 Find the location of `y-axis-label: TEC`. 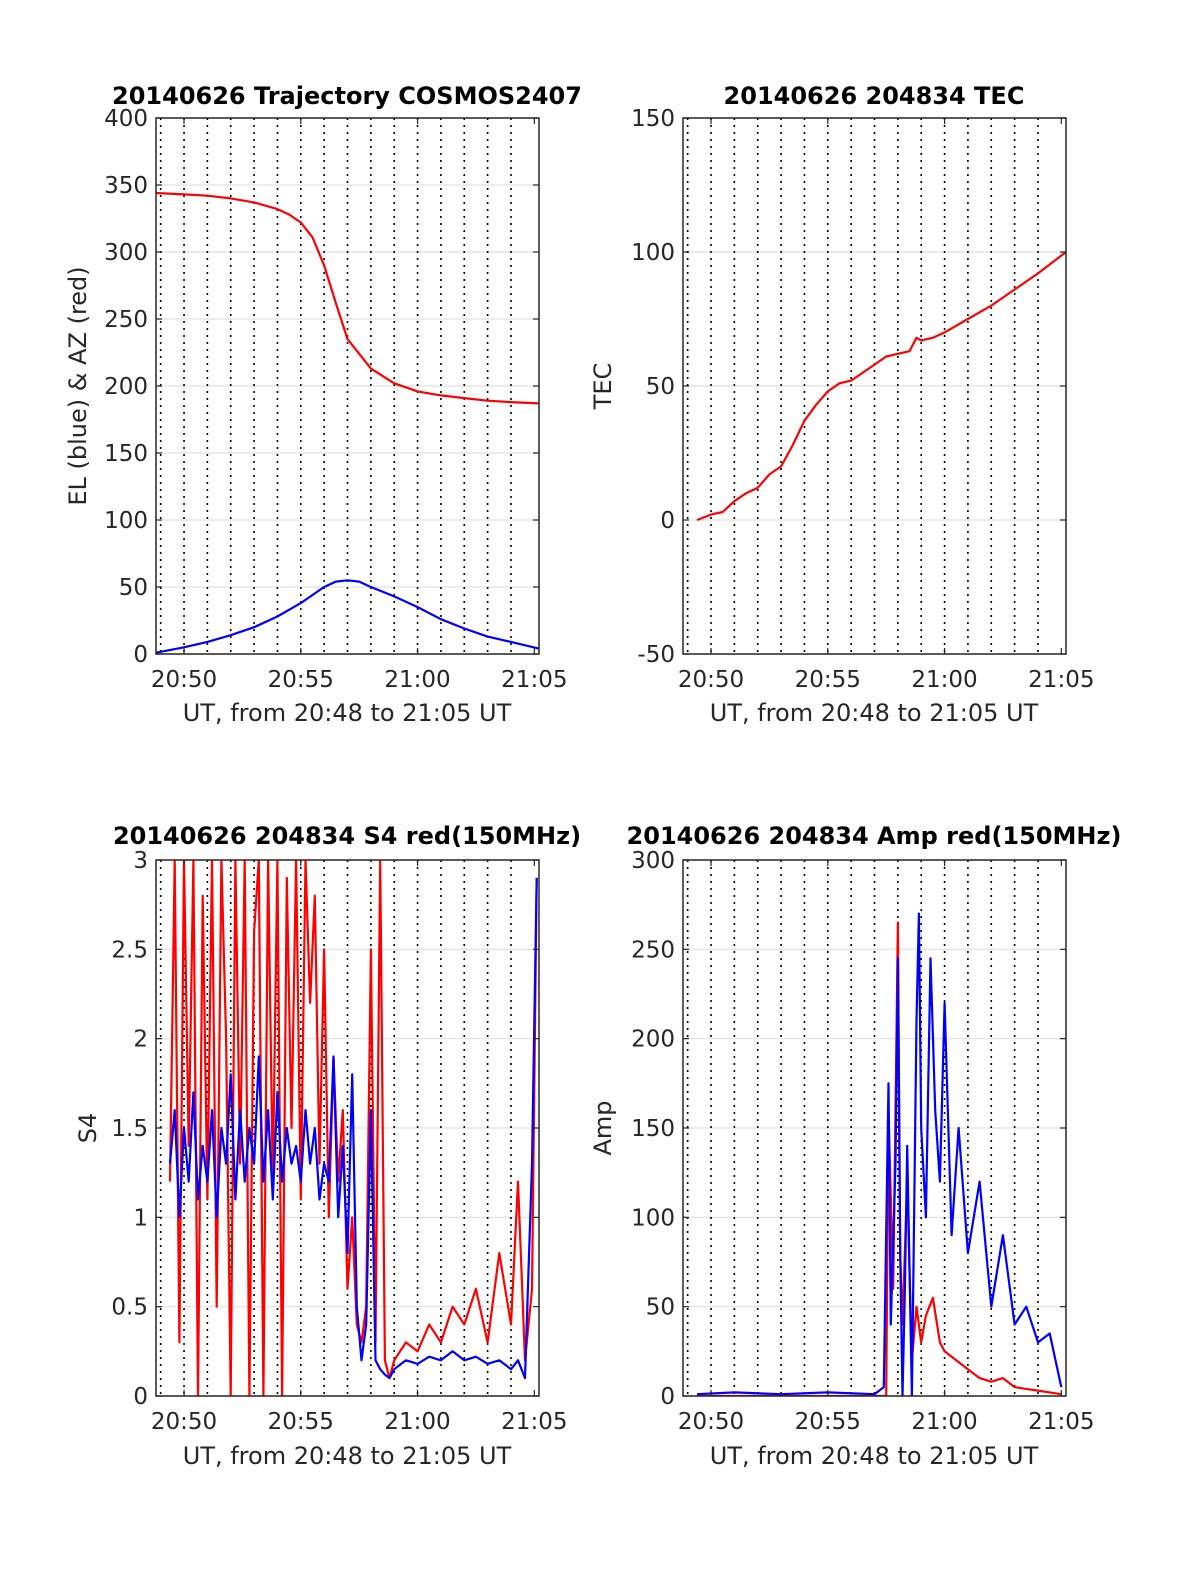

y-axis-label: TEC is located at coordinates (603, 387).